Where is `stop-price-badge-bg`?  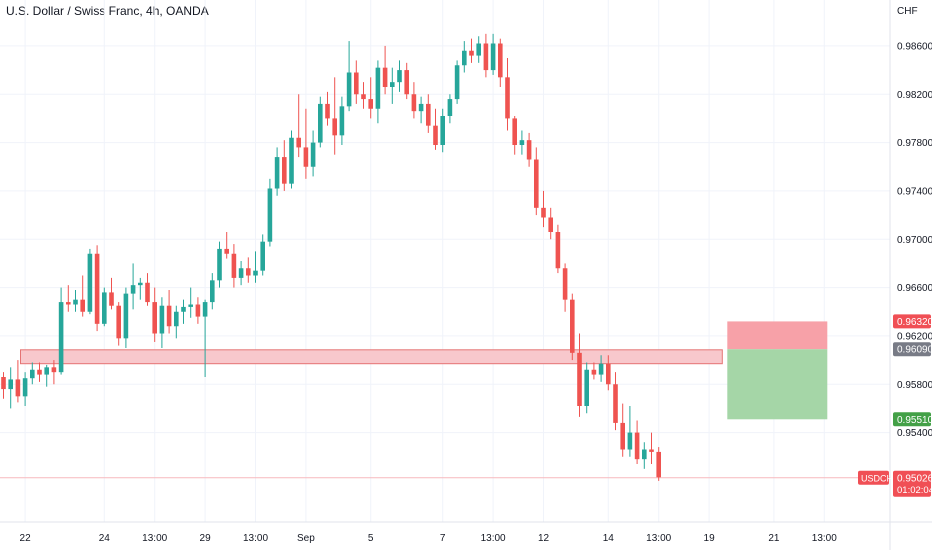
stop-price-badge-bg is located at coordinates (912, 321).